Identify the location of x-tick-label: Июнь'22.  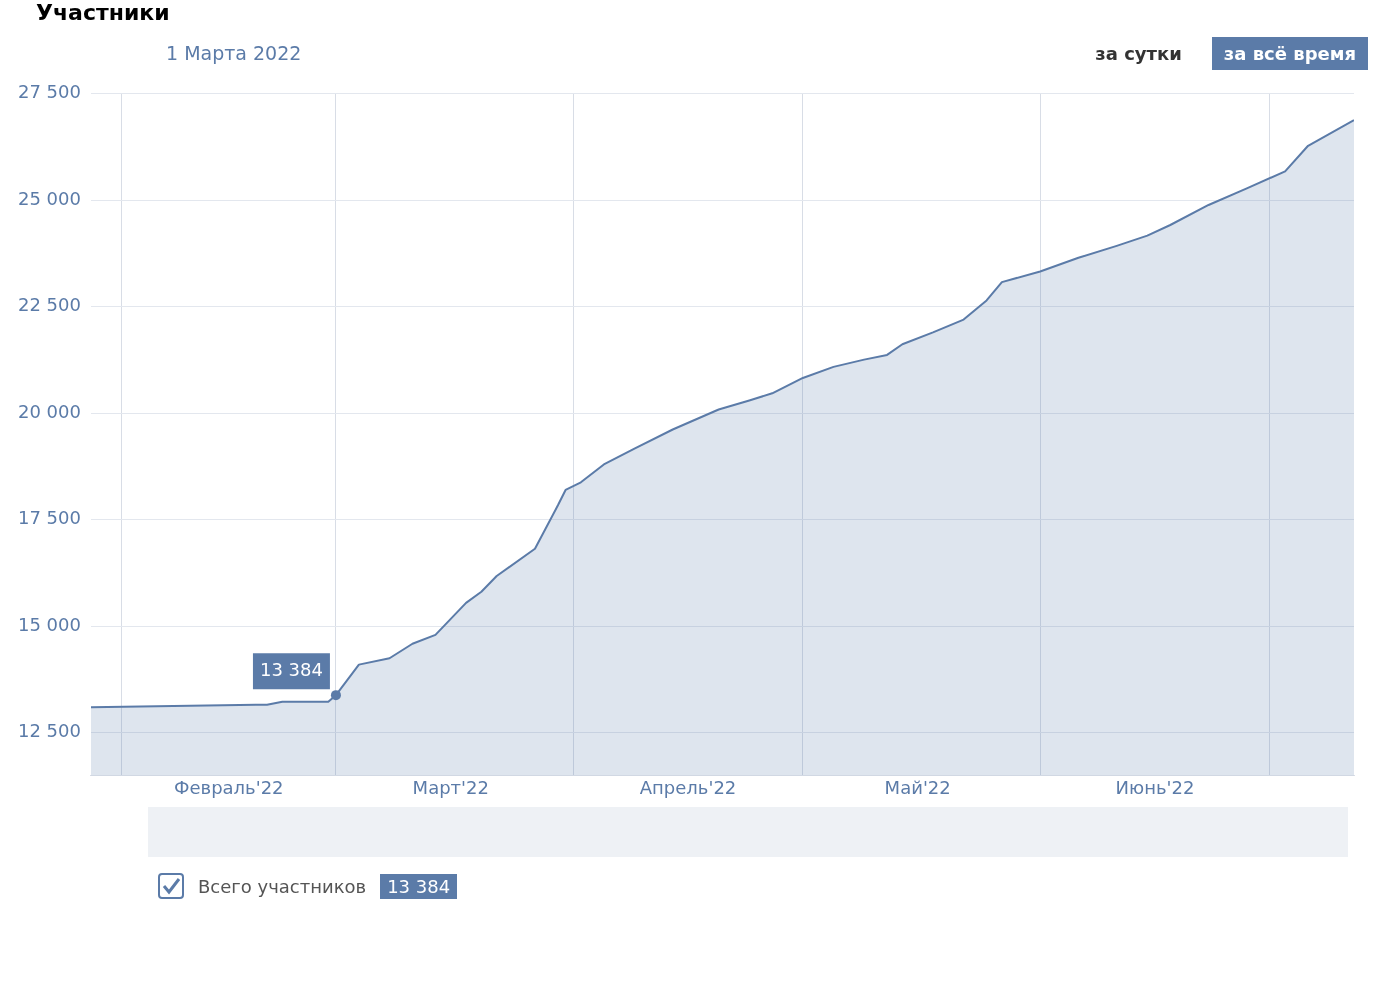
(1155, 787).